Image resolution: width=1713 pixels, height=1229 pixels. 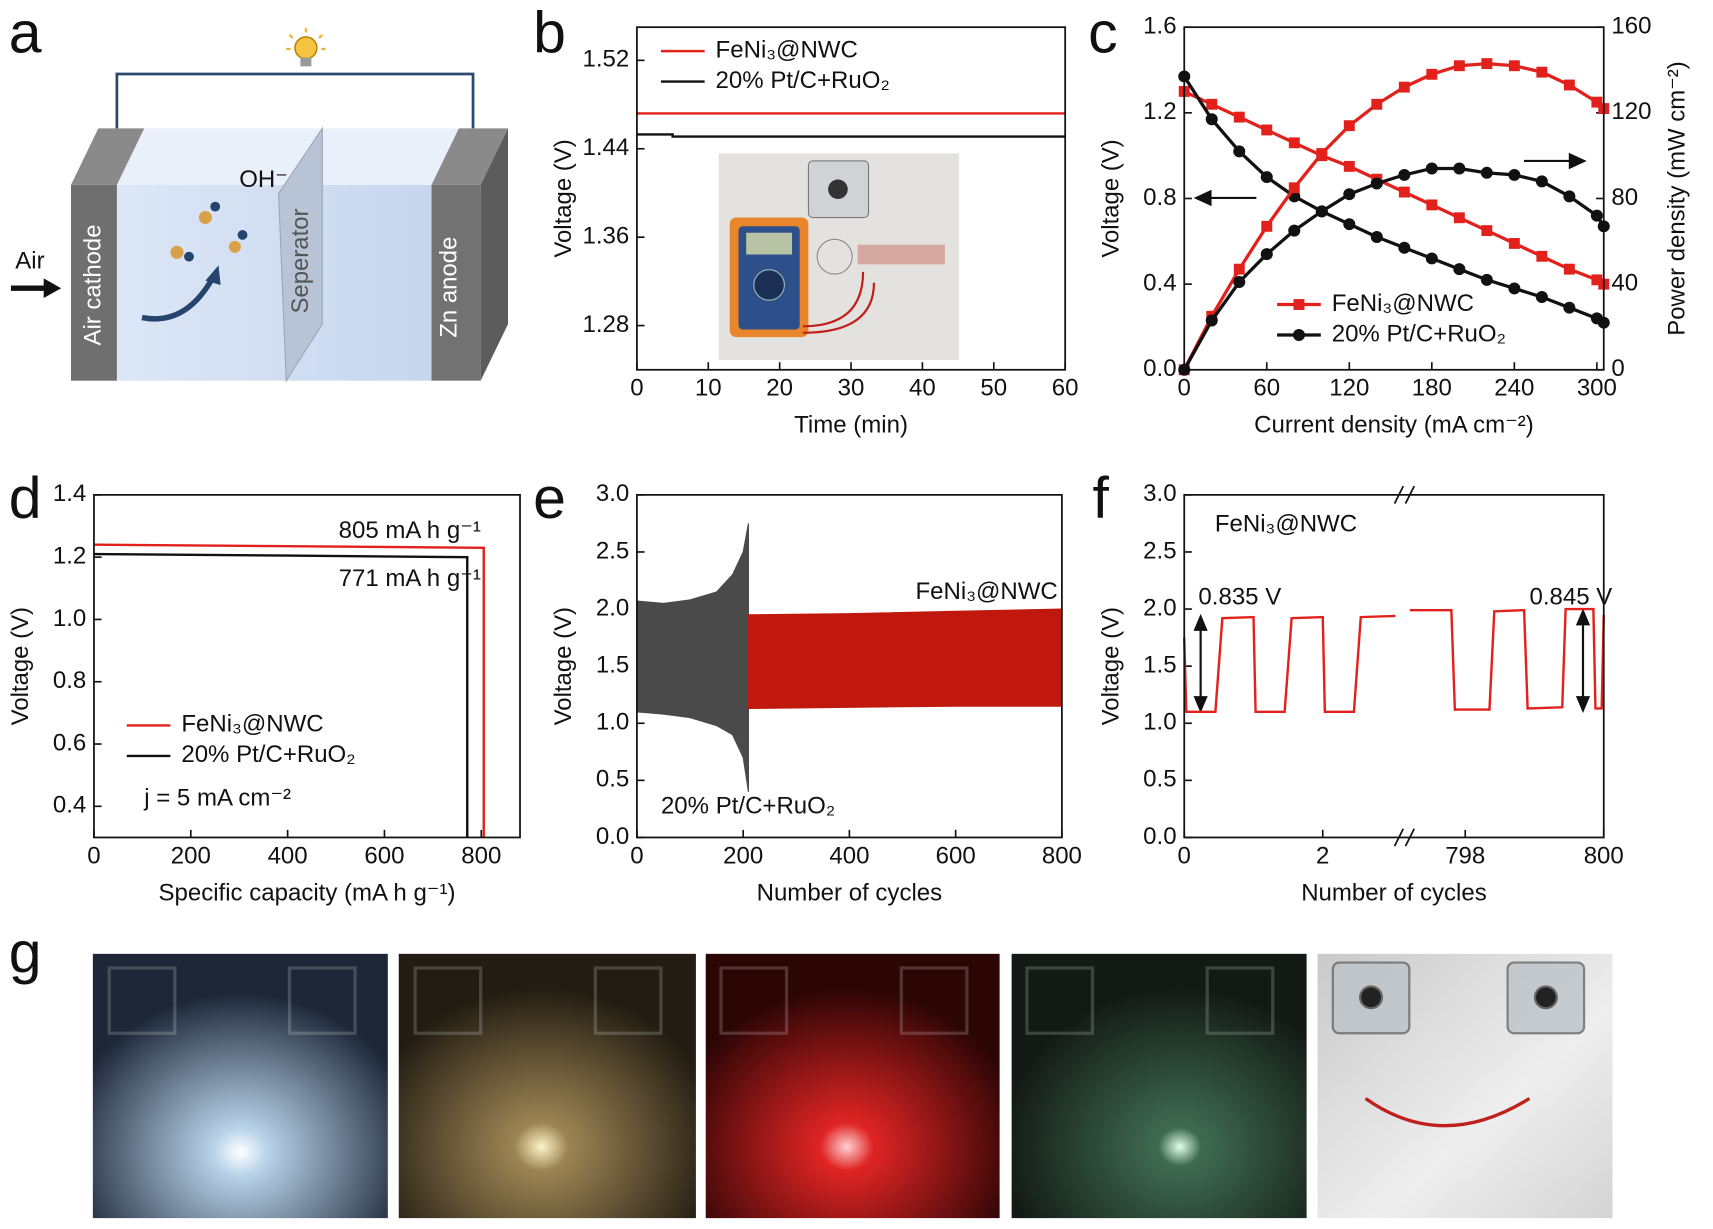 What do you see at coordinates (612, 779) in the screenshot?
I see `y-tick-label: 0.5` at bounding box center [612, 779].